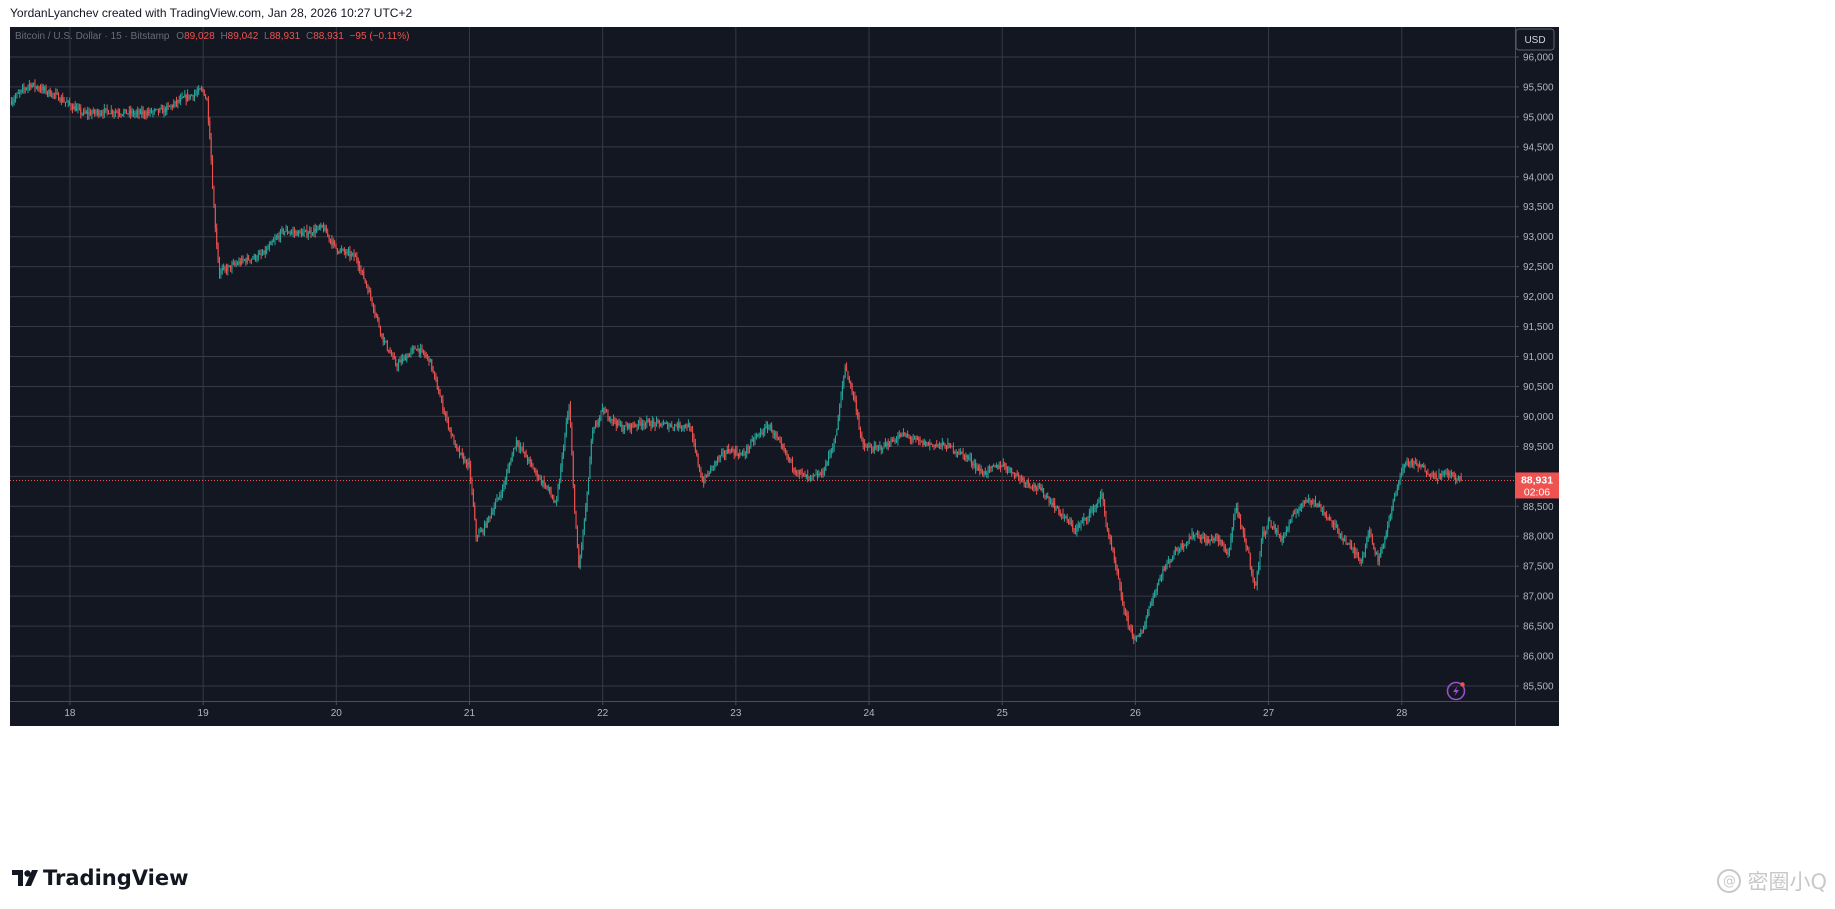 The image size is (1835, 909). Describe the element at coordinates (1535, 39) in the screenshot. I see `currency-button: USD` at that location.